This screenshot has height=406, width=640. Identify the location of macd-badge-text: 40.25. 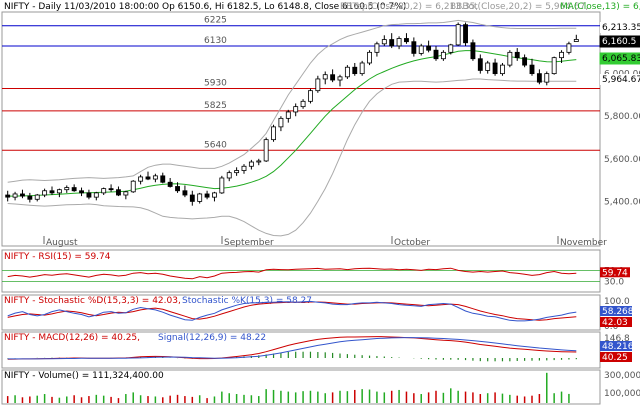
(615, 358).